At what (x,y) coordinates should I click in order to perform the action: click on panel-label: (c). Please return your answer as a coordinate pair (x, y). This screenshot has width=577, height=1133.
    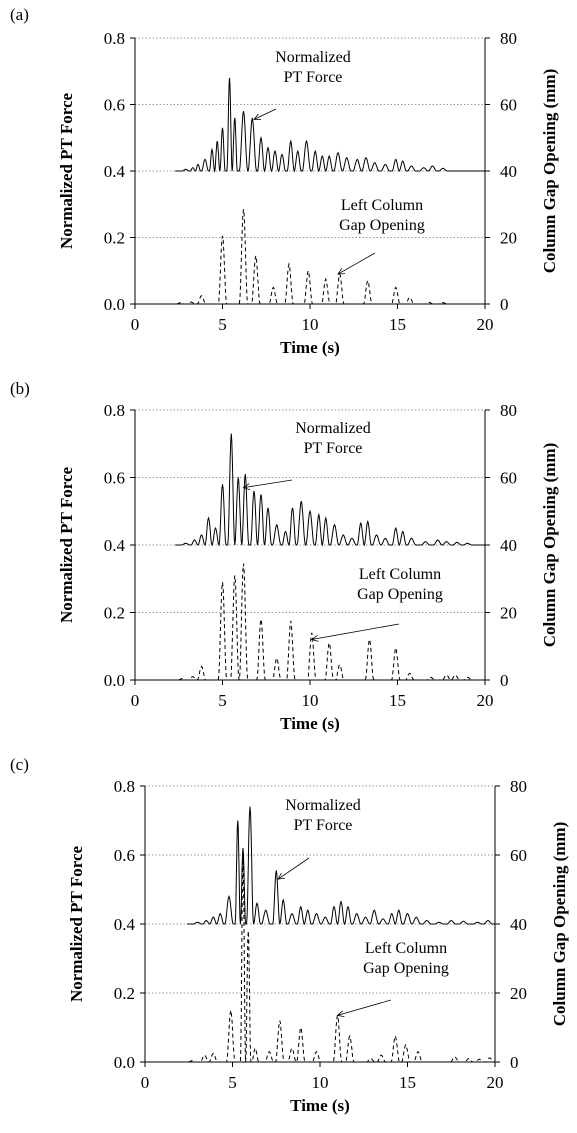
    Looking at the image, I should click on (19, 764).